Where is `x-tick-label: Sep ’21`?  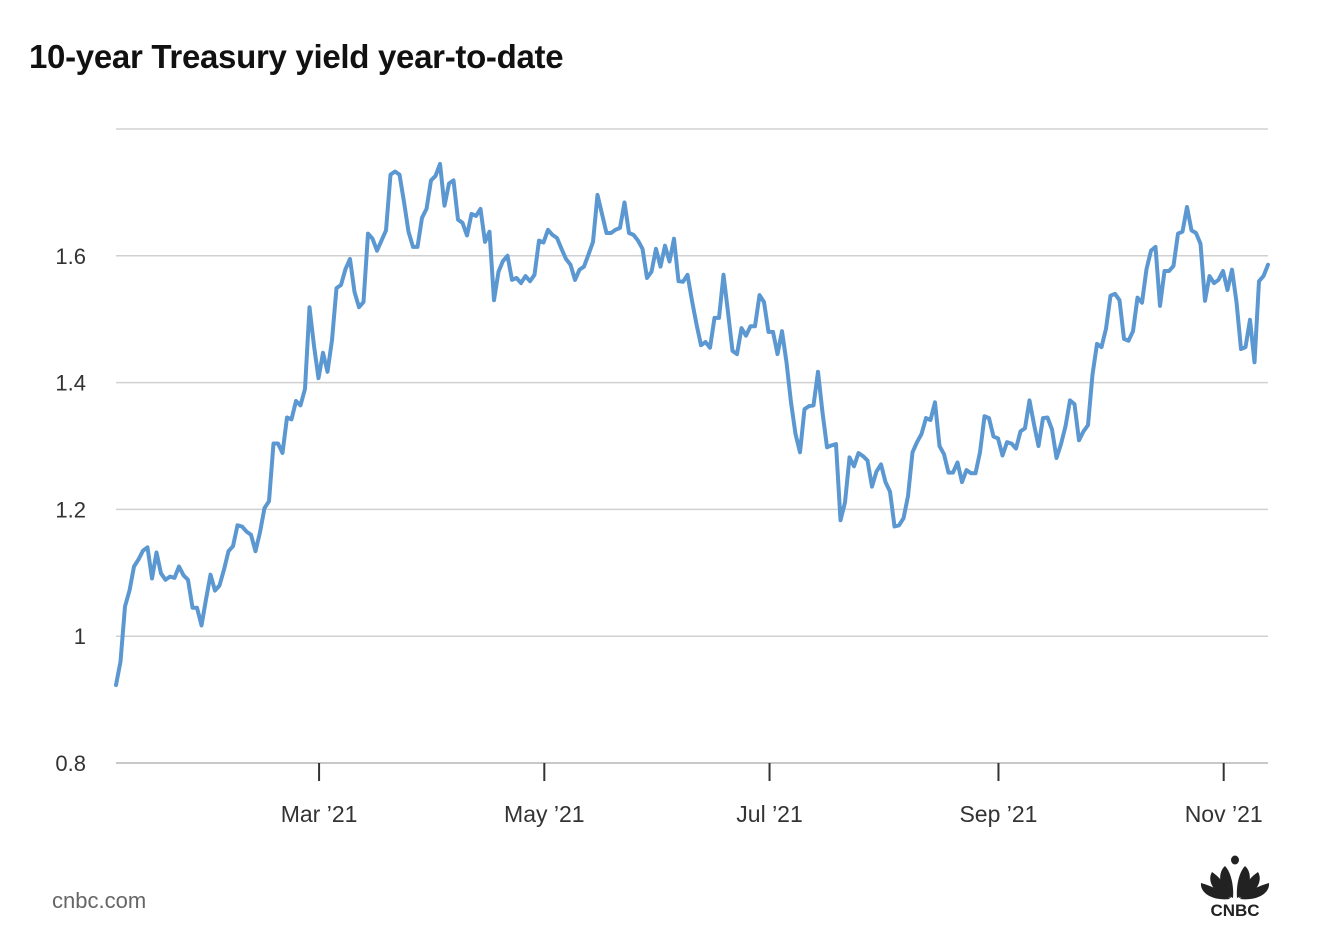 x-tick-label: Sep ’21 is located at coordinates (998, 814).